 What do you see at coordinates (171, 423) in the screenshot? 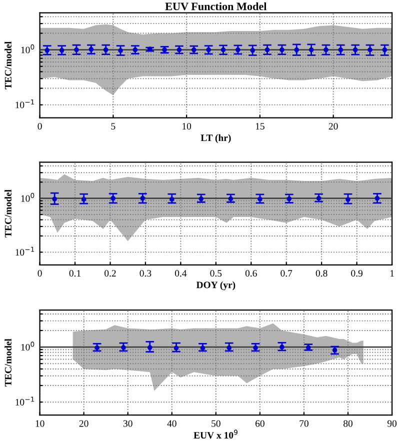
I see `x-tick-label: 40` at bounding box center [171, 423].